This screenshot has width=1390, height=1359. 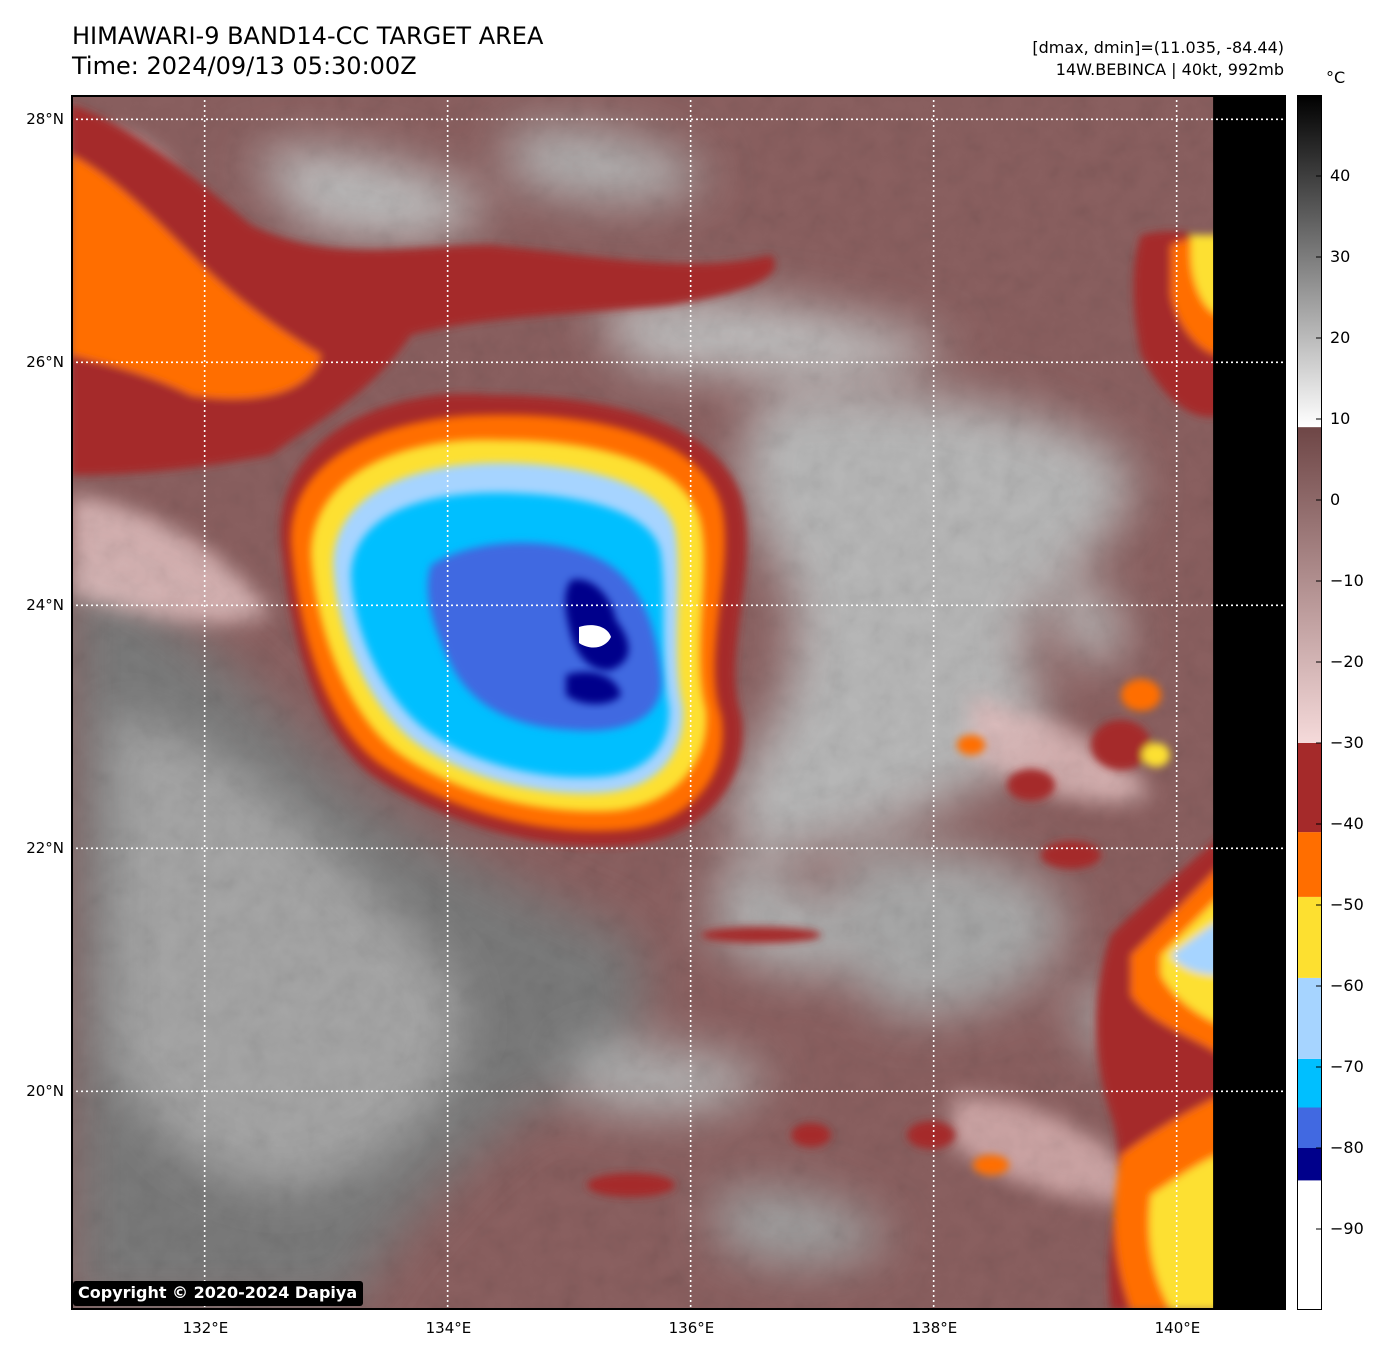 What do you see at coordinates (45, 362) in the screenshot?
I see `lat-tick-label: 26°N` at bounding box center [45, 362].